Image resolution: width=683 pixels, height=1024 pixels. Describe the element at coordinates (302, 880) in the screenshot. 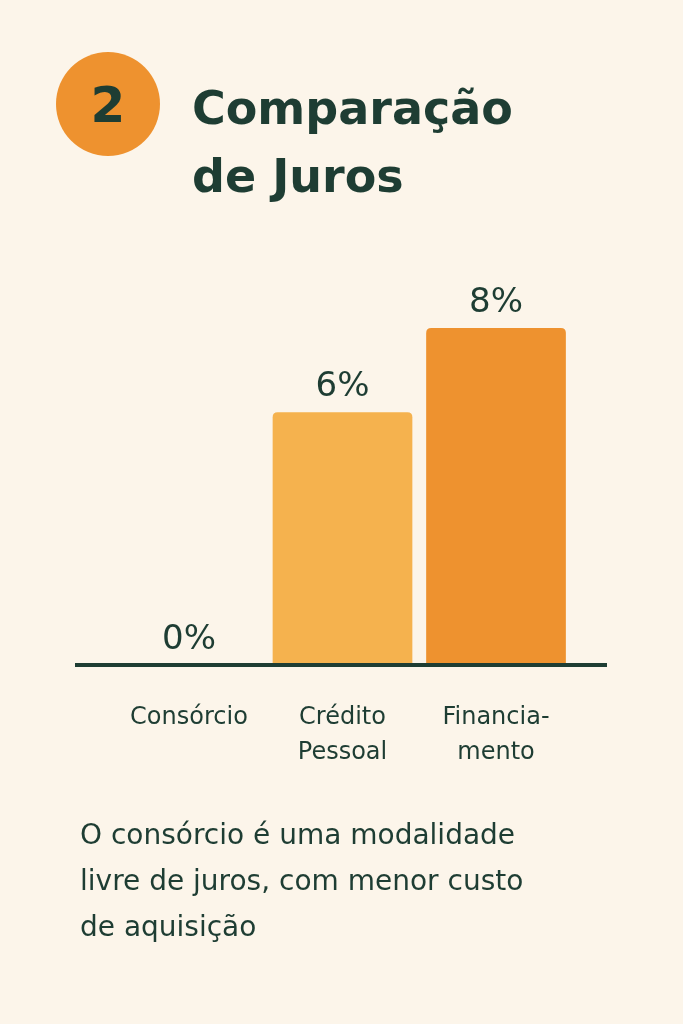

I see `text: O consórcio é uma modalidade livre de juros, com menor custo de aquisição` at that location.